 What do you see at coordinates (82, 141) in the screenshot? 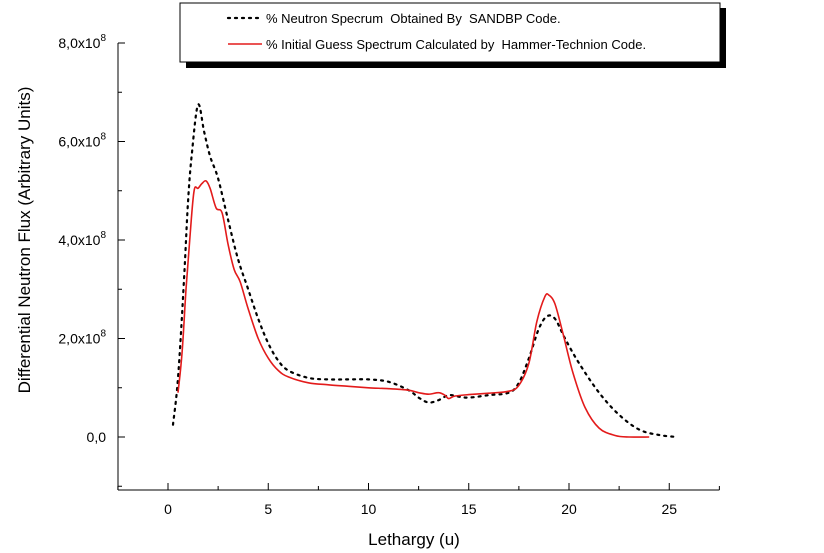
I see `y-tick-label: 6,0x10⁸` at bounding box center [82, 141].